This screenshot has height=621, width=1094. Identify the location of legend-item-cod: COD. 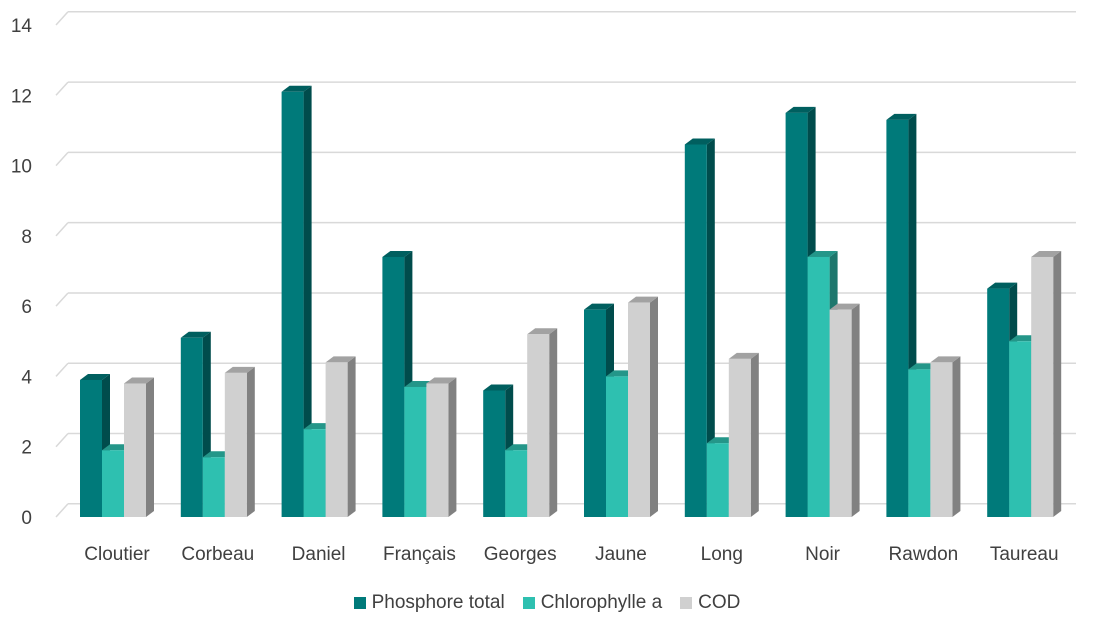
(710, 603).